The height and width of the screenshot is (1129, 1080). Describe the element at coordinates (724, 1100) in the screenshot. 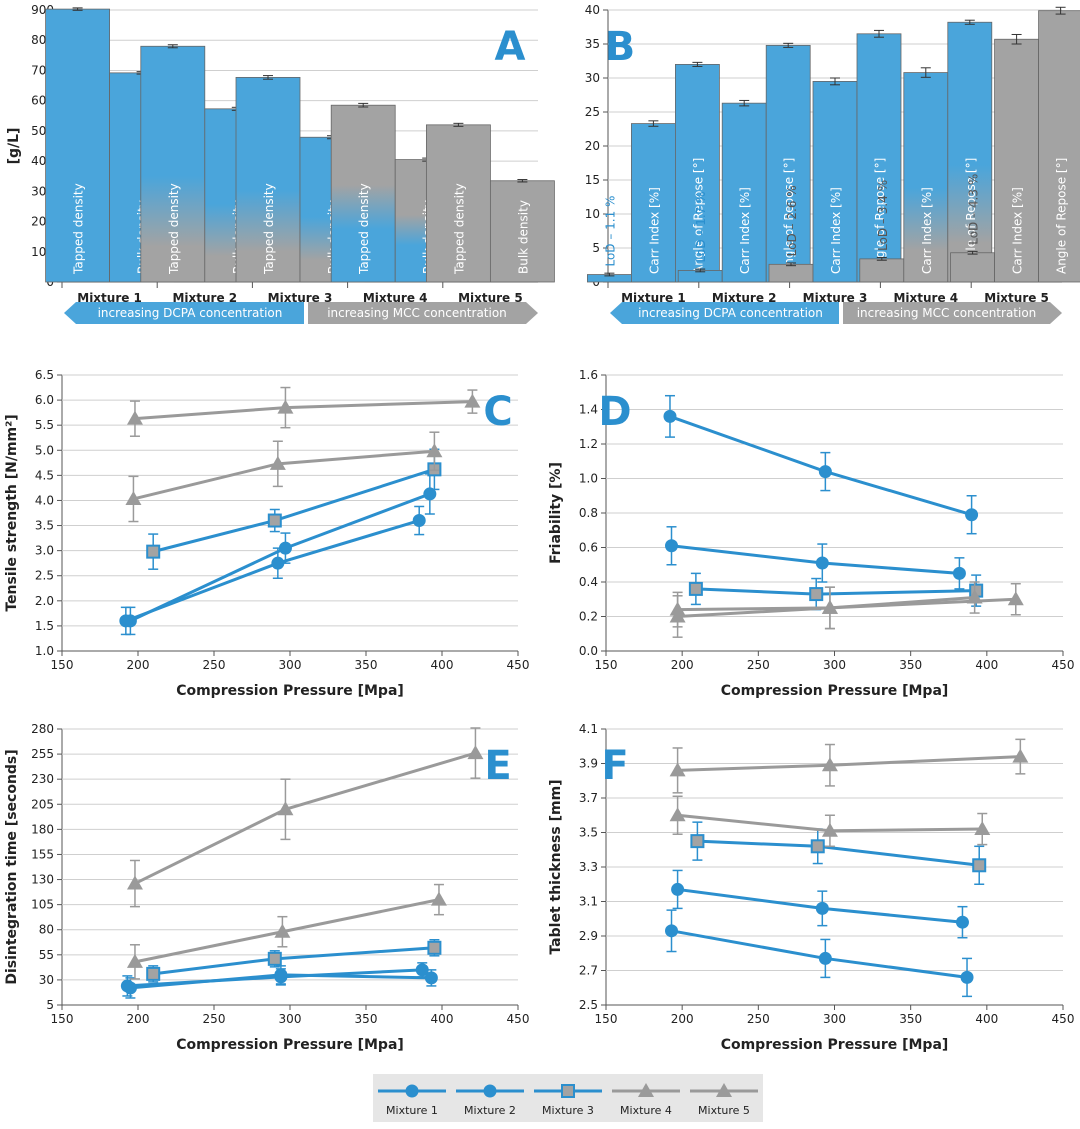

I see `legend-item: Mixture 5` at that location.